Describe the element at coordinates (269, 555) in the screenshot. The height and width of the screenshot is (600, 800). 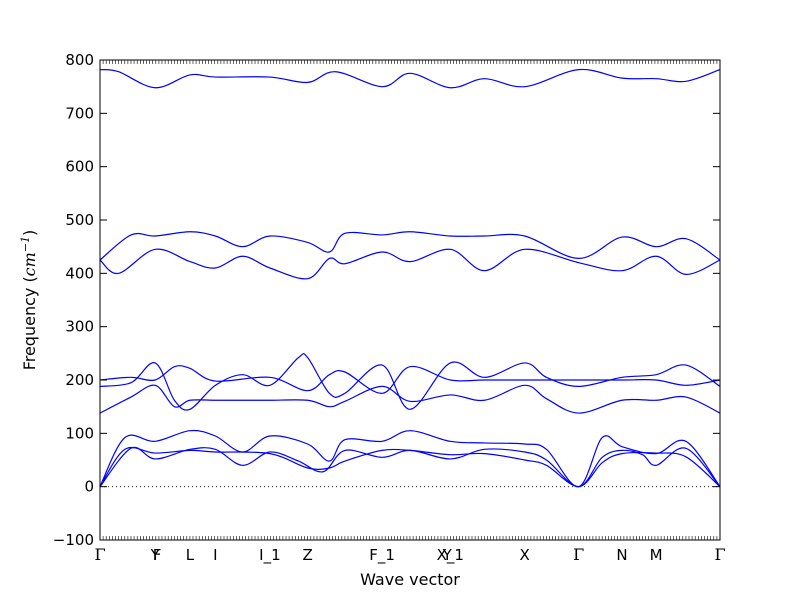
I see `x-tick-label: I_1` at that location.